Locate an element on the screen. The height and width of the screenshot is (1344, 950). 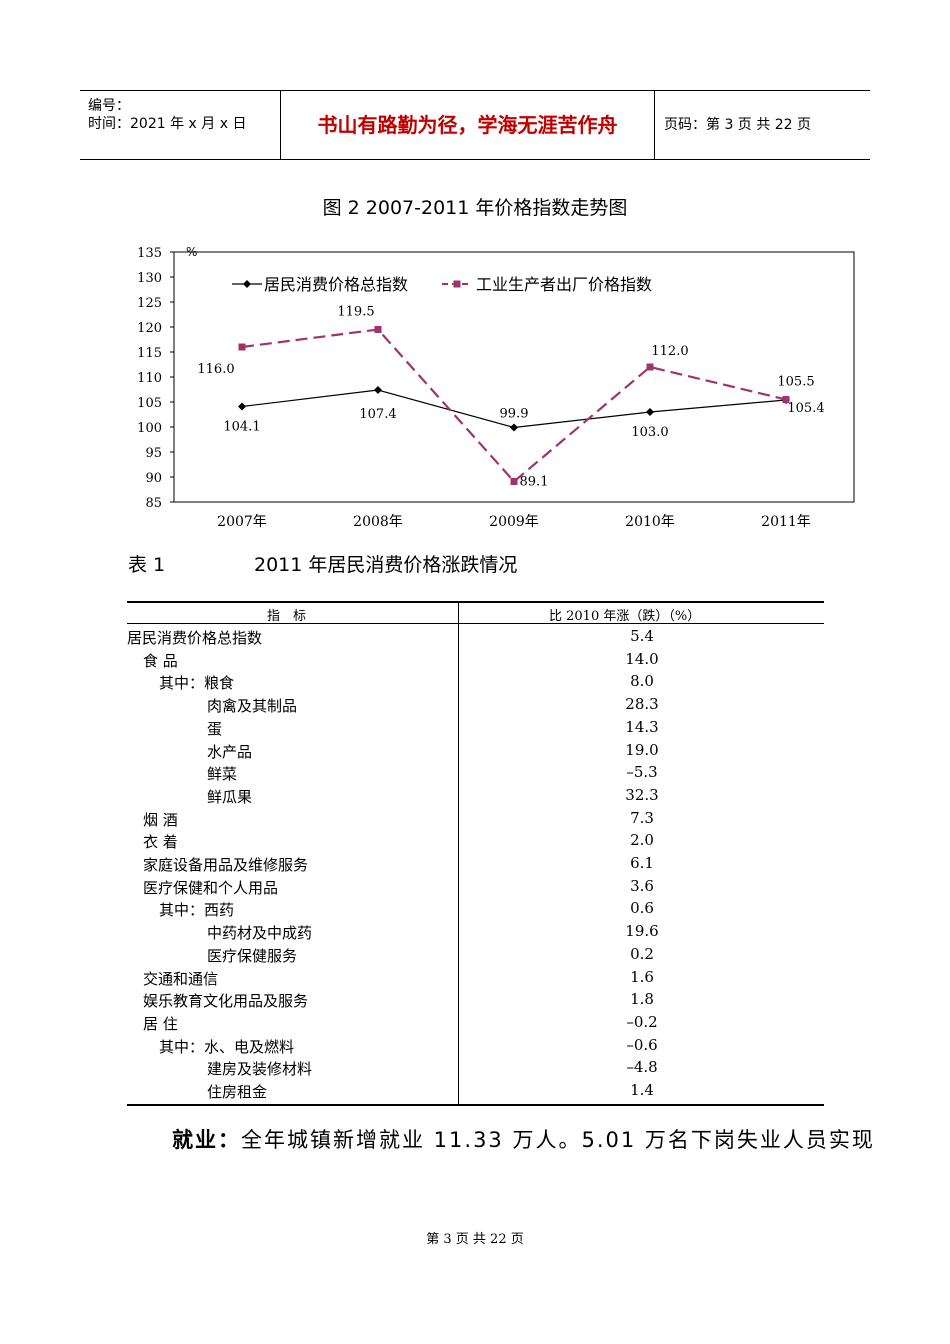
table-row: 鲜菜 –5.3 is located at coordinates (475, 772).